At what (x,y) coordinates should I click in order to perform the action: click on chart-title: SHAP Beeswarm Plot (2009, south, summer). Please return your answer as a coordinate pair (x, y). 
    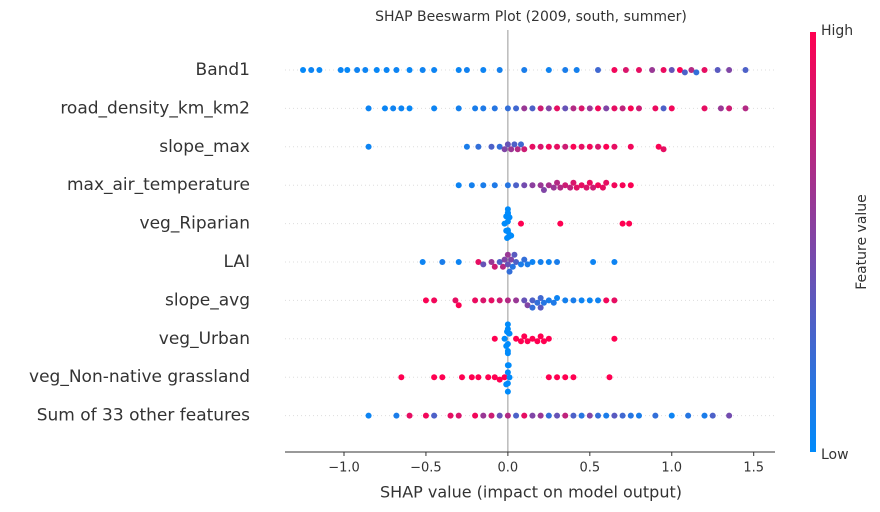
    Looking at the image, I should click on (531, 17).